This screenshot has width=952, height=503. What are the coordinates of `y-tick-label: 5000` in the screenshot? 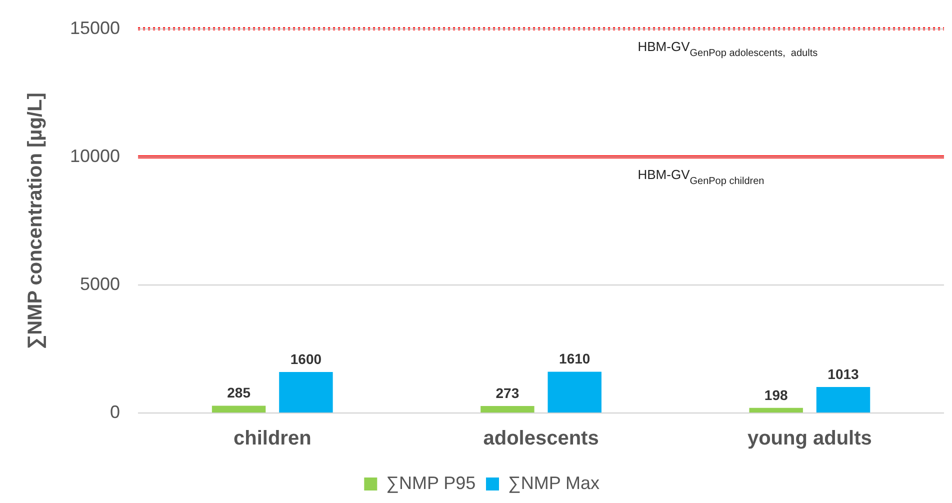 It's located at (100, 284).